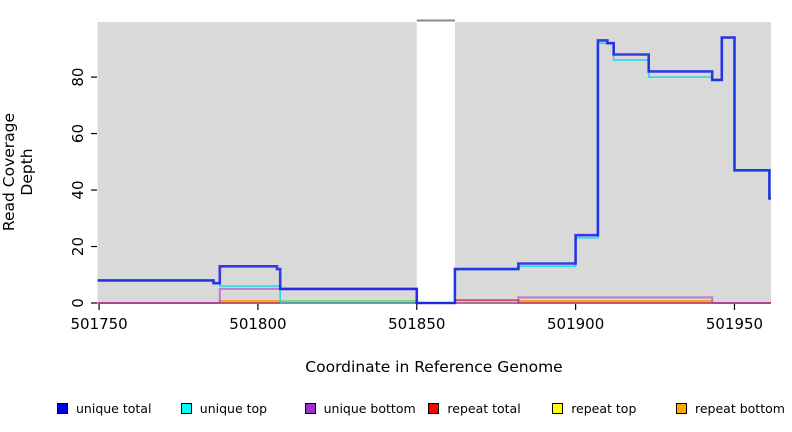 Image resolution: width=792 pixels, height=432 pixels. I want to click on x-tick-label: 501950, so click(734, 324).